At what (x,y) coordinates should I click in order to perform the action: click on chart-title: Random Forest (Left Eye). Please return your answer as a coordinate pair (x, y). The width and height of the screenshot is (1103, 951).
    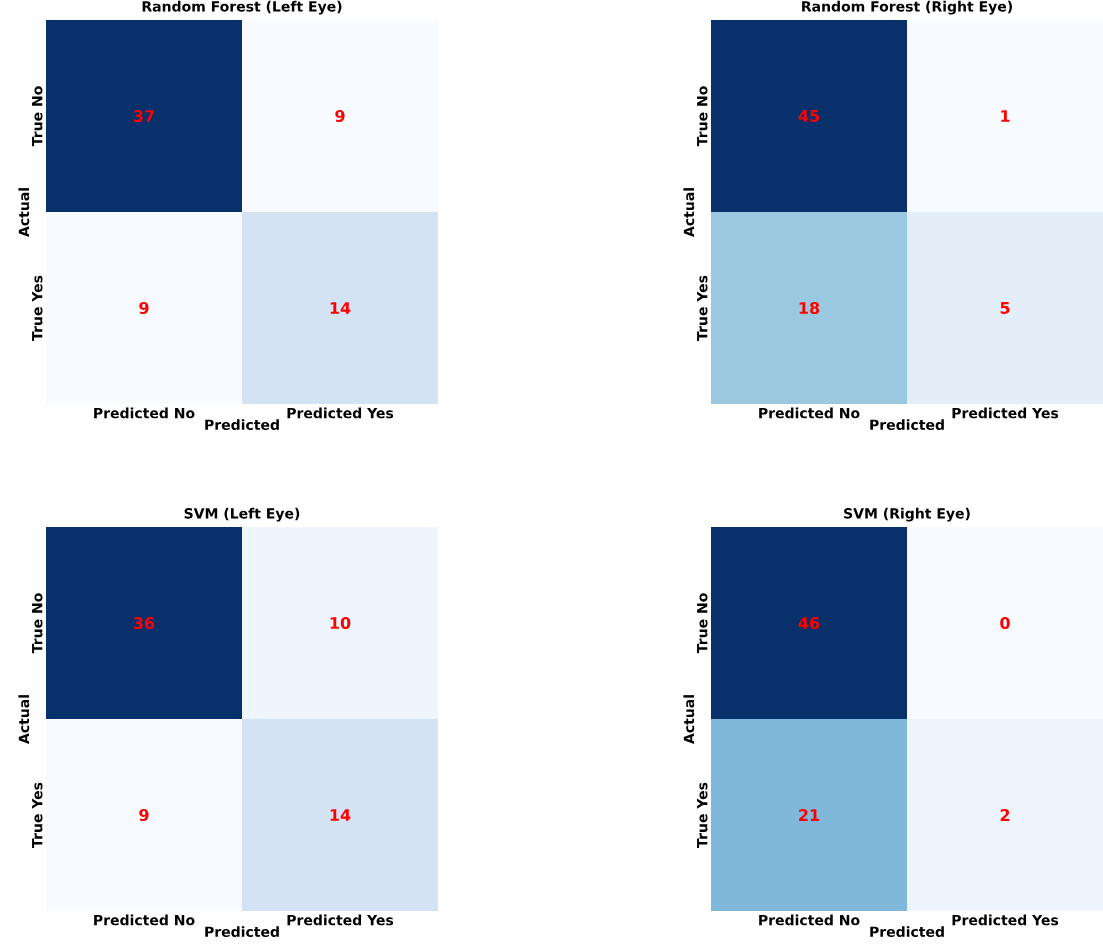
    Looking at the image, I should click on (242, 7).